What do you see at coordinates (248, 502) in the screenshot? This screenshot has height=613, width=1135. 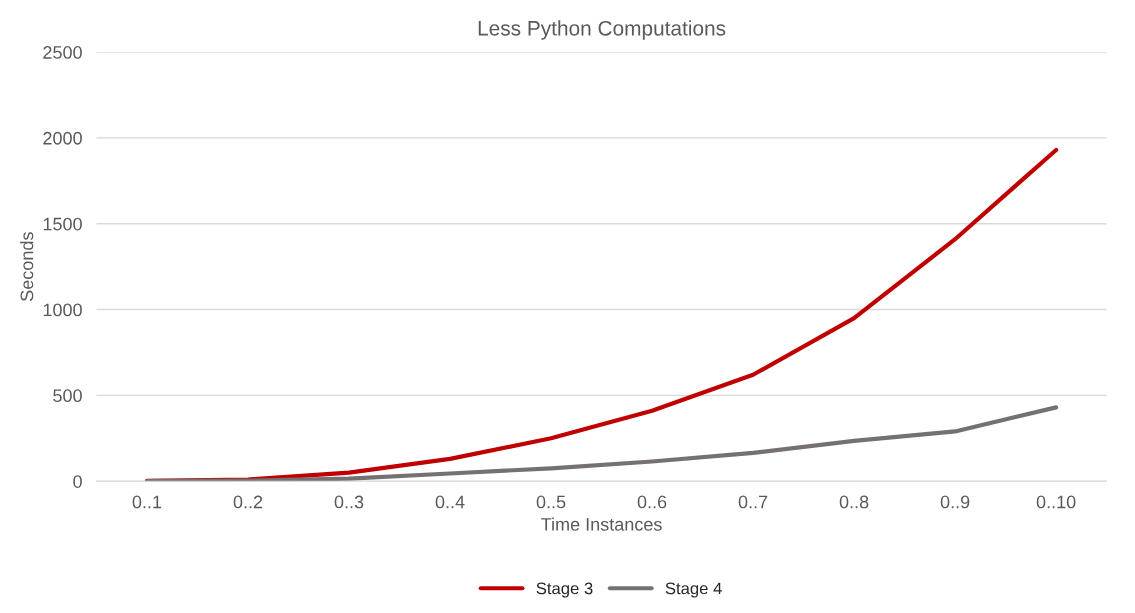 I see `x-tick-label: 0..2` at bounding box center [248, 502].